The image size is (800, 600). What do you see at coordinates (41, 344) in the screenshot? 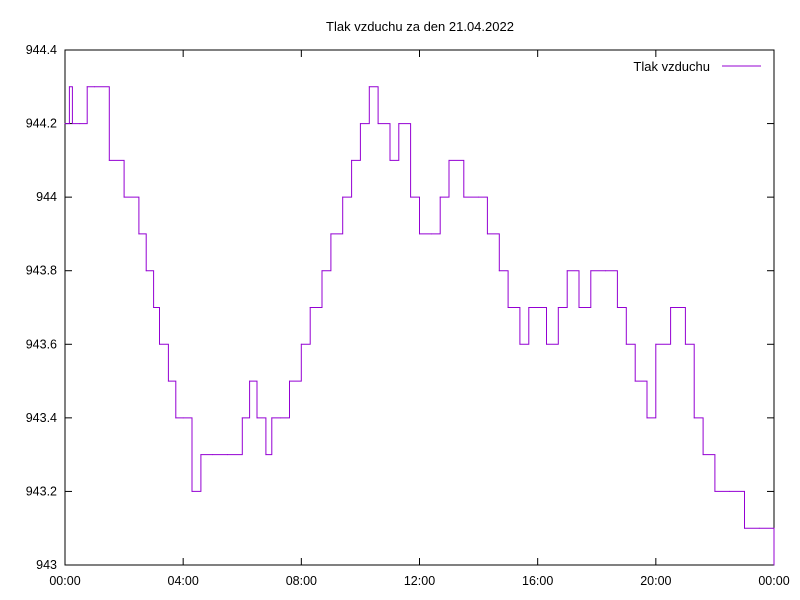
I see `y-tick-label: 943.6` at bounding box center [41, 344].